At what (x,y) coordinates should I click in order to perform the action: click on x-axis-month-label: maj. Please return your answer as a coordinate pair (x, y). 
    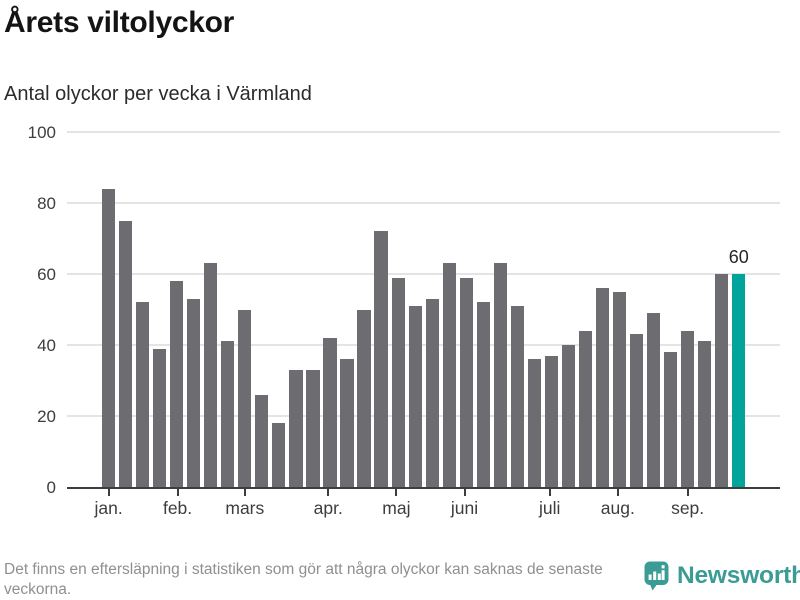
    Looking at the image, I should click on (396, 508).